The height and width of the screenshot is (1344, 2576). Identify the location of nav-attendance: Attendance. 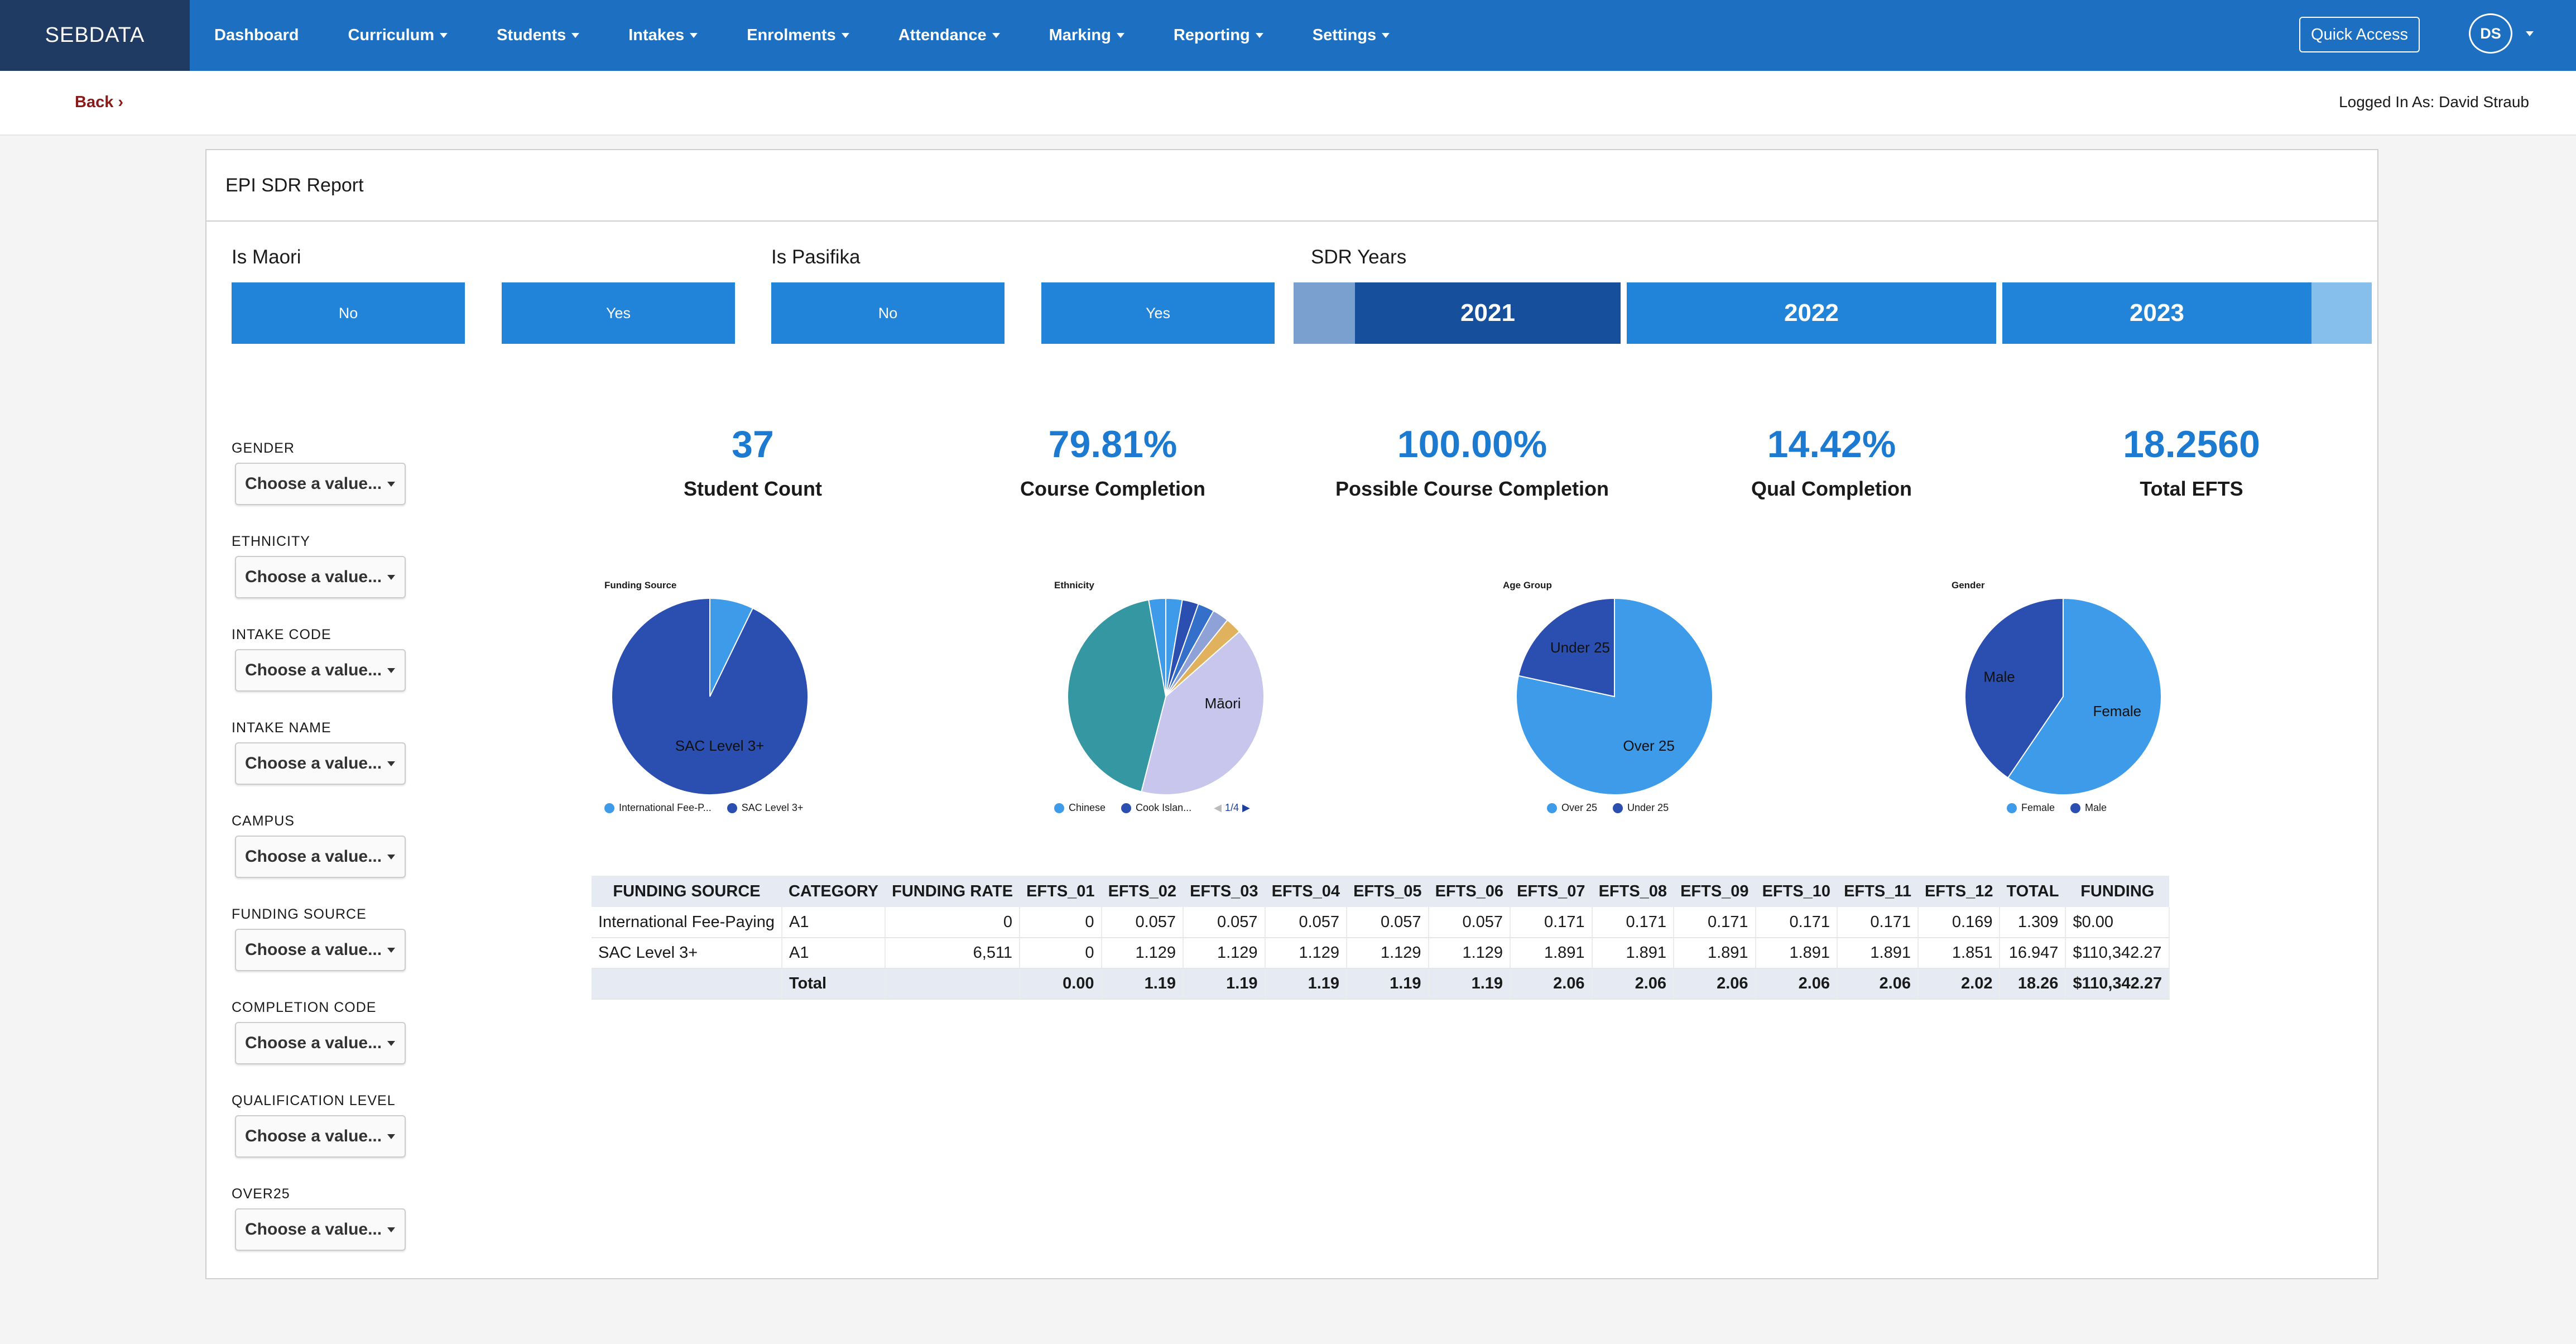
(949, 35).